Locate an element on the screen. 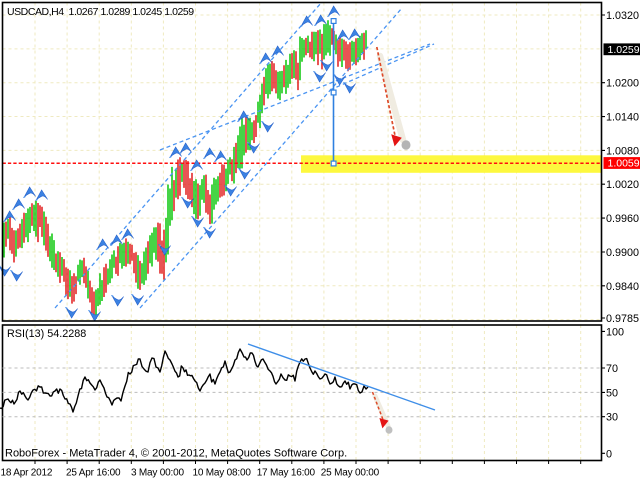 This screenshot has height=480, width=640. svg-text: 18 Apr 2012 is located at coordinates (27, 473).